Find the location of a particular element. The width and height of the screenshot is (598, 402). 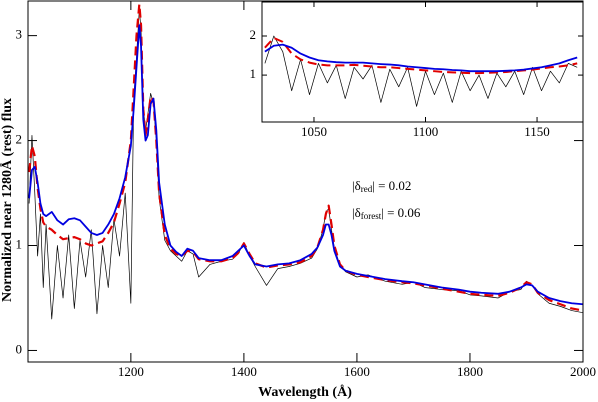

annotation: |δforest| = 0.06 is located at coordinates (386, 213).